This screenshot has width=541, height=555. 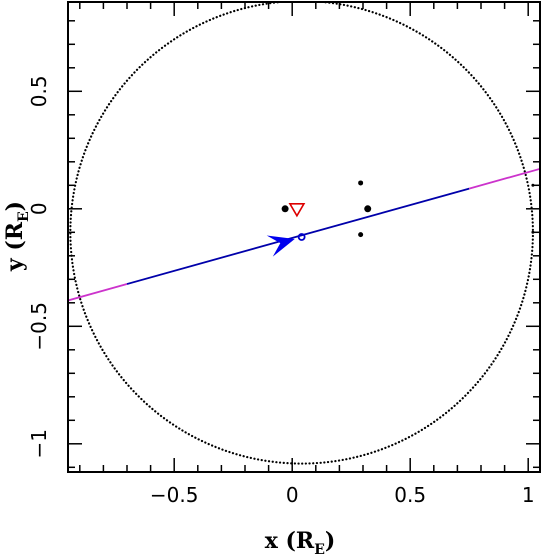 I want to click on y-tick-label: −1, so click(x=39, y=443).